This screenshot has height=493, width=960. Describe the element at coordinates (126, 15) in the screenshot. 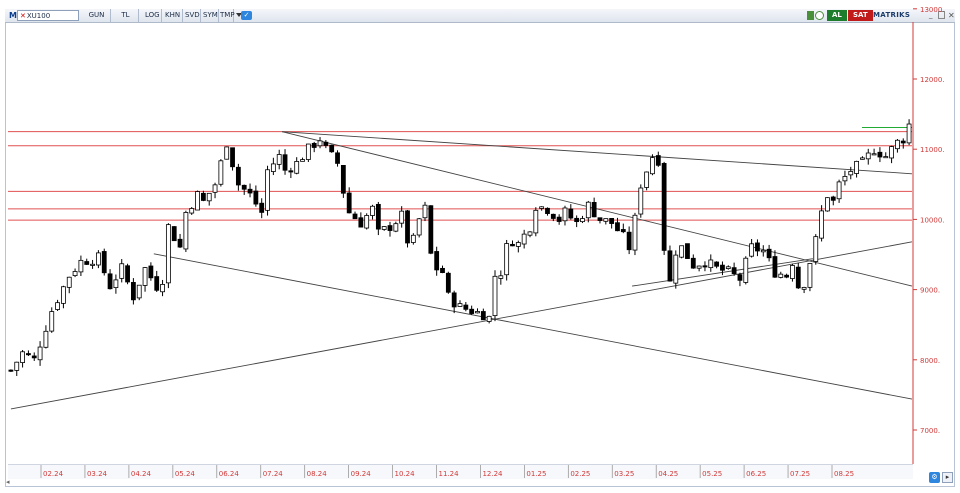

I see `currency-button: TL` at that location.